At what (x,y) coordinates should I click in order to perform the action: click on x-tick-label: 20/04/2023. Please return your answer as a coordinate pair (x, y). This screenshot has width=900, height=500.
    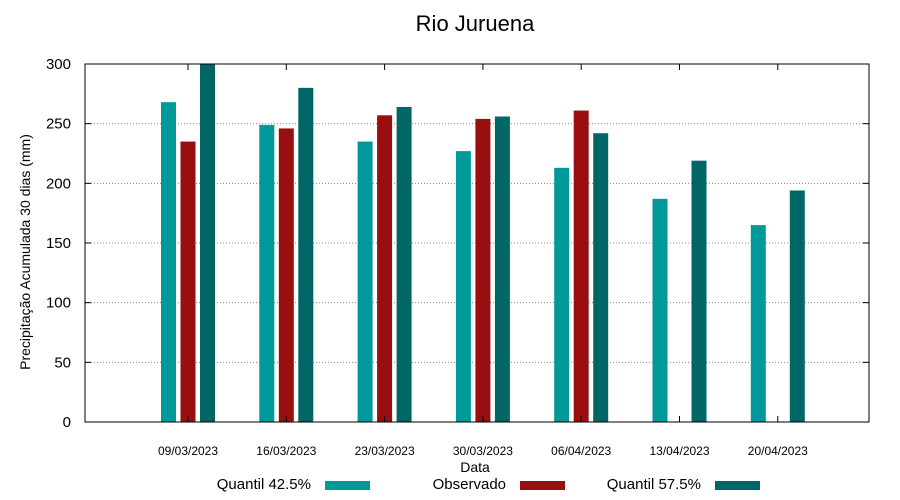
    Looking at the image, I should click on (778, 451).